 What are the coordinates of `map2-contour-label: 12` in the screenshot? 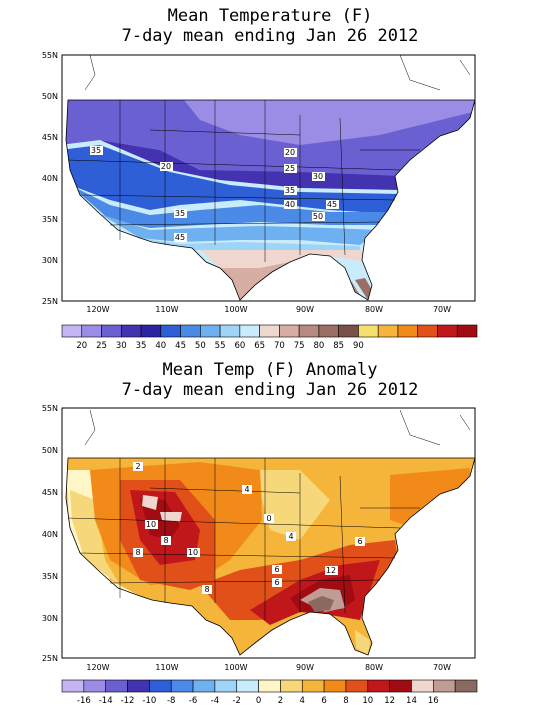 It's located at (331, 570).